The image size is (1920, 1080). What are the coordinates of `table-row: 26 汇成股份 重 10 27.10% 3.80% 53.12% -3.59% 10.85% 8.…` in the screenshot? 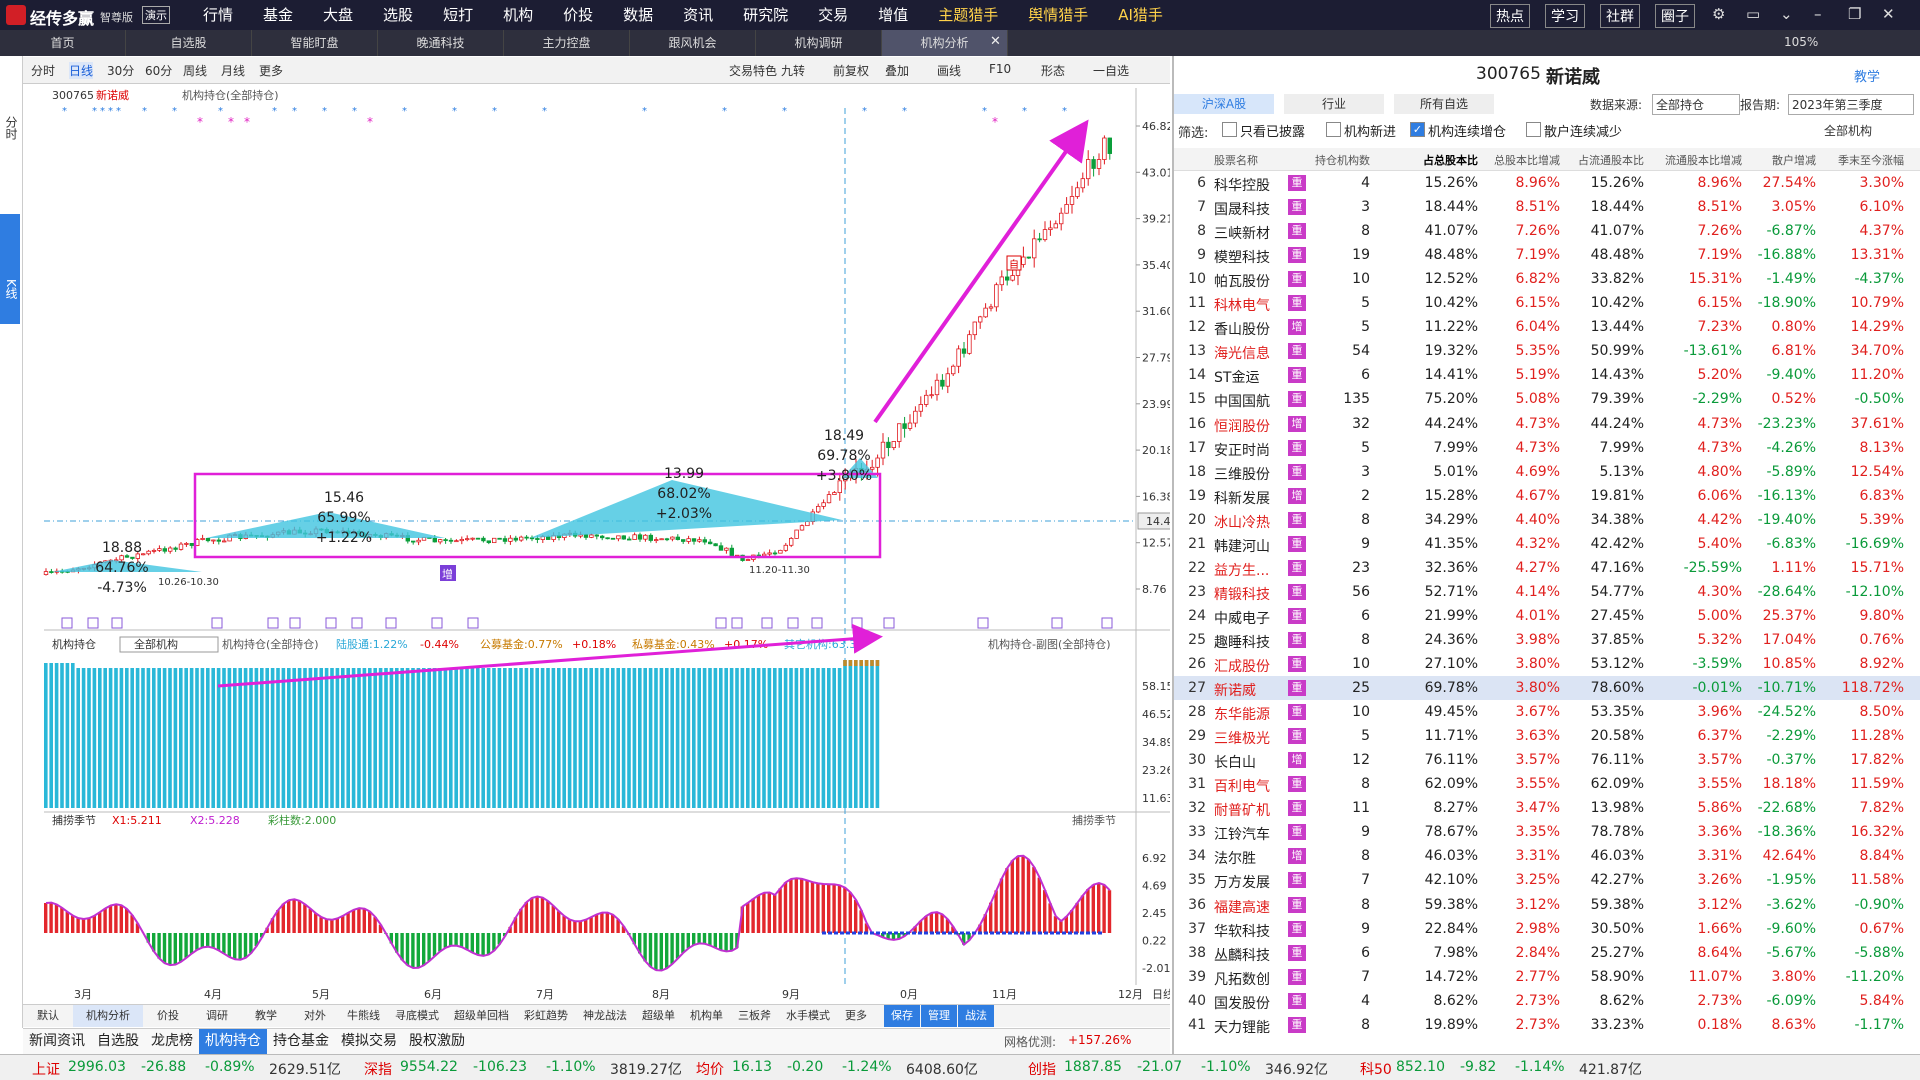 It's located at (1547, 664).